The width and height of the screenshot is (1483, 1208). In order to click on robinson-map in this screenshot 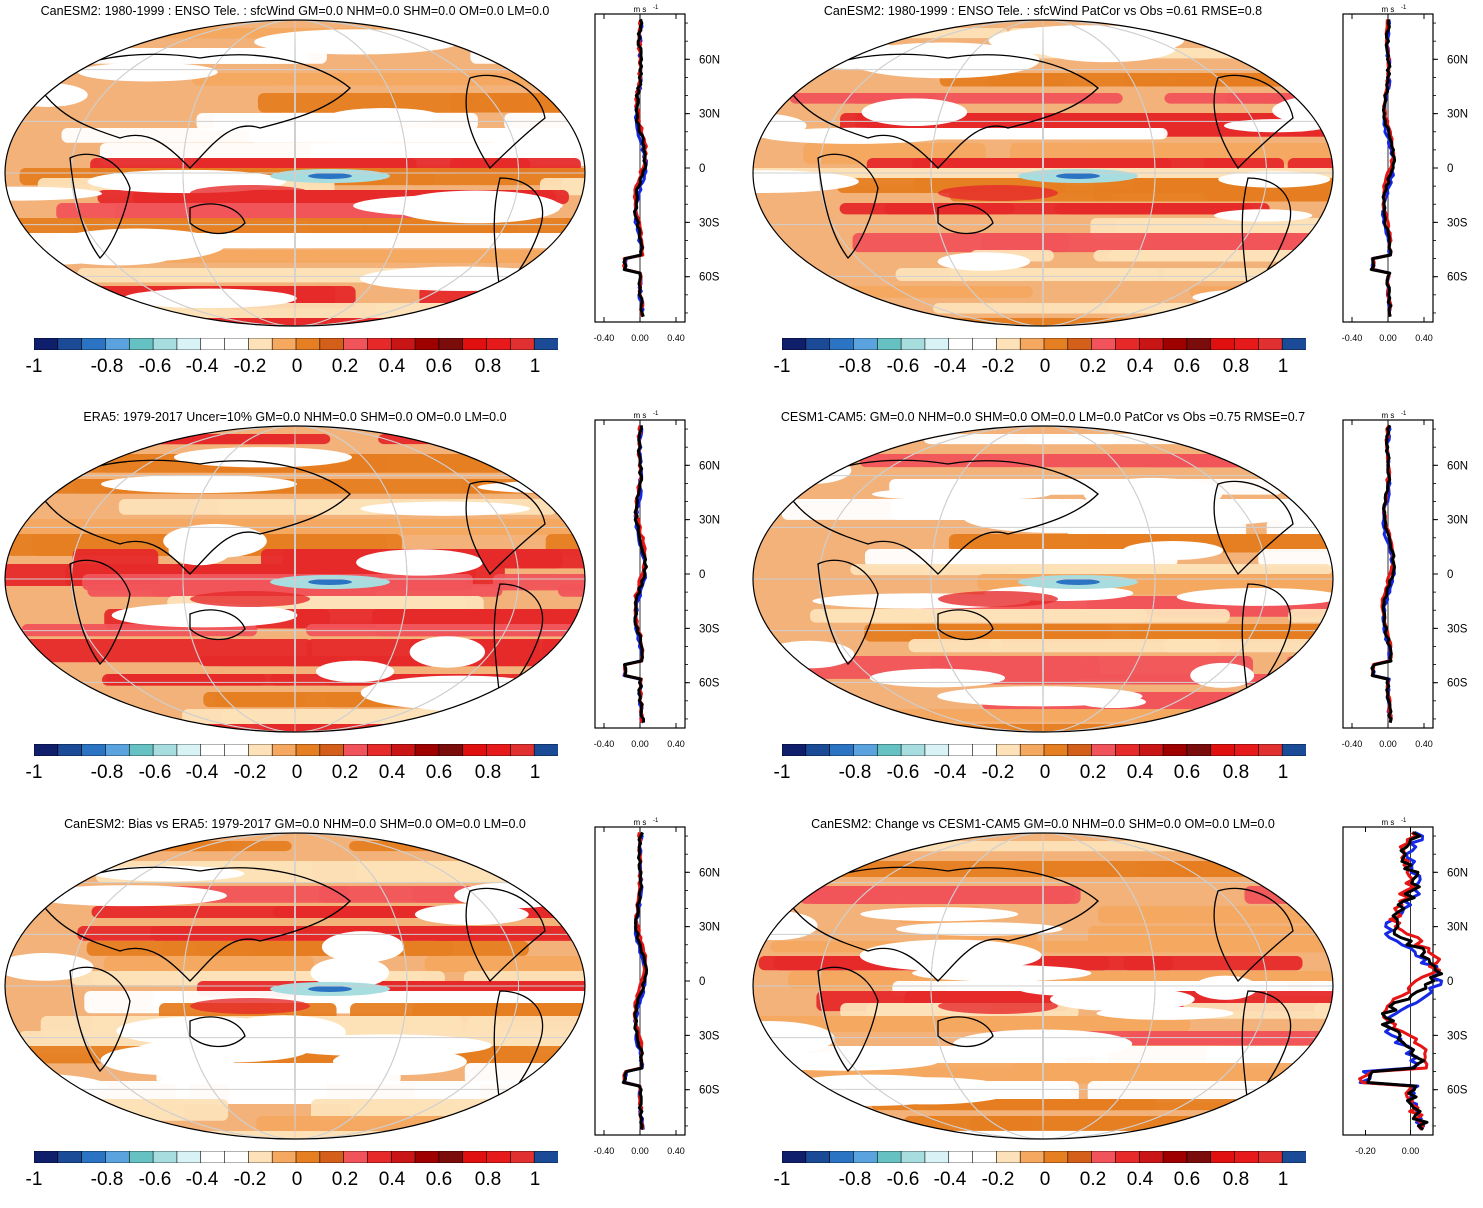, I will do `click(295, 986)`.